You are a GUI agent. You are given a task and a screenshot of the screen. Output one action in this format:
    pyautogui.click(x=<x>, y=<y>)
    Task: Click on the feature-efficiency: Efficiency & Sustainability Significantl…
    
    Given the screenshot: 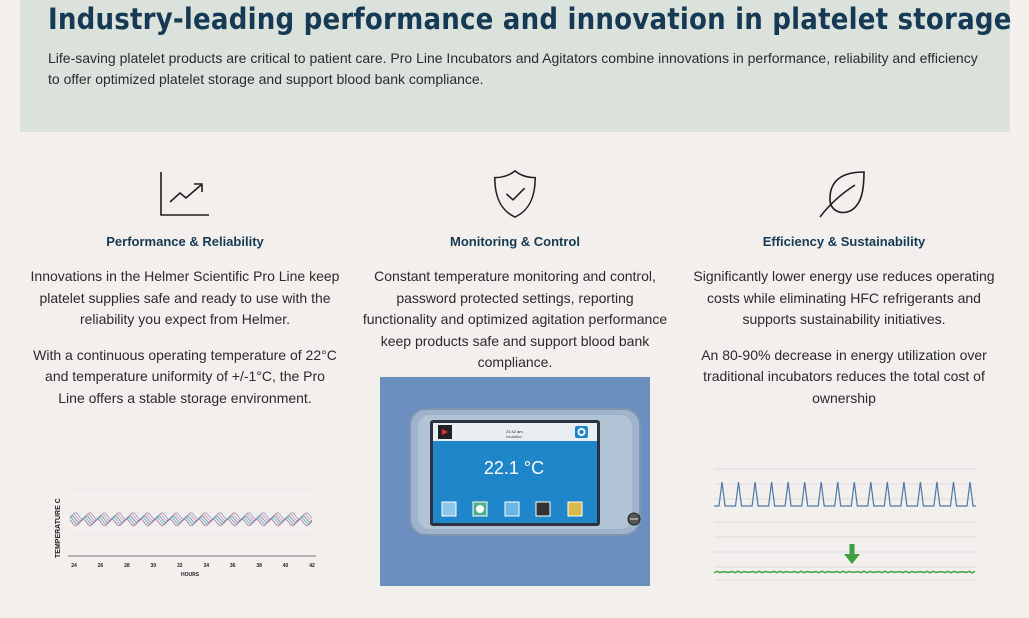 What is the action you would take?
    pyautogui.click(x=844, y=288)
    